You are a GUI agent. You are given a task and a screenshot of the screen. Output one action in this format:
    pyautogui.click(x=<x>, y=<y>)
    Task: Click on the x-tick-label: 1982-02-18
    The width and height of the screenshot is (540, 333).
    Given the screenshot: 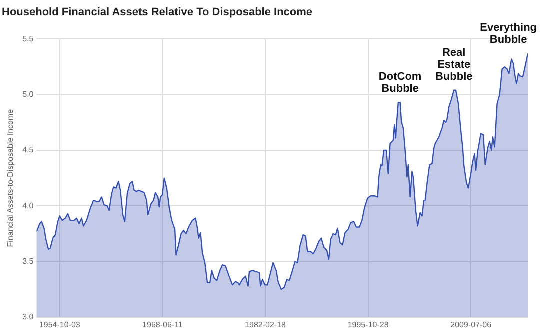 What is the action you would take?
    pyautogui.click(x=266, y=325)
    